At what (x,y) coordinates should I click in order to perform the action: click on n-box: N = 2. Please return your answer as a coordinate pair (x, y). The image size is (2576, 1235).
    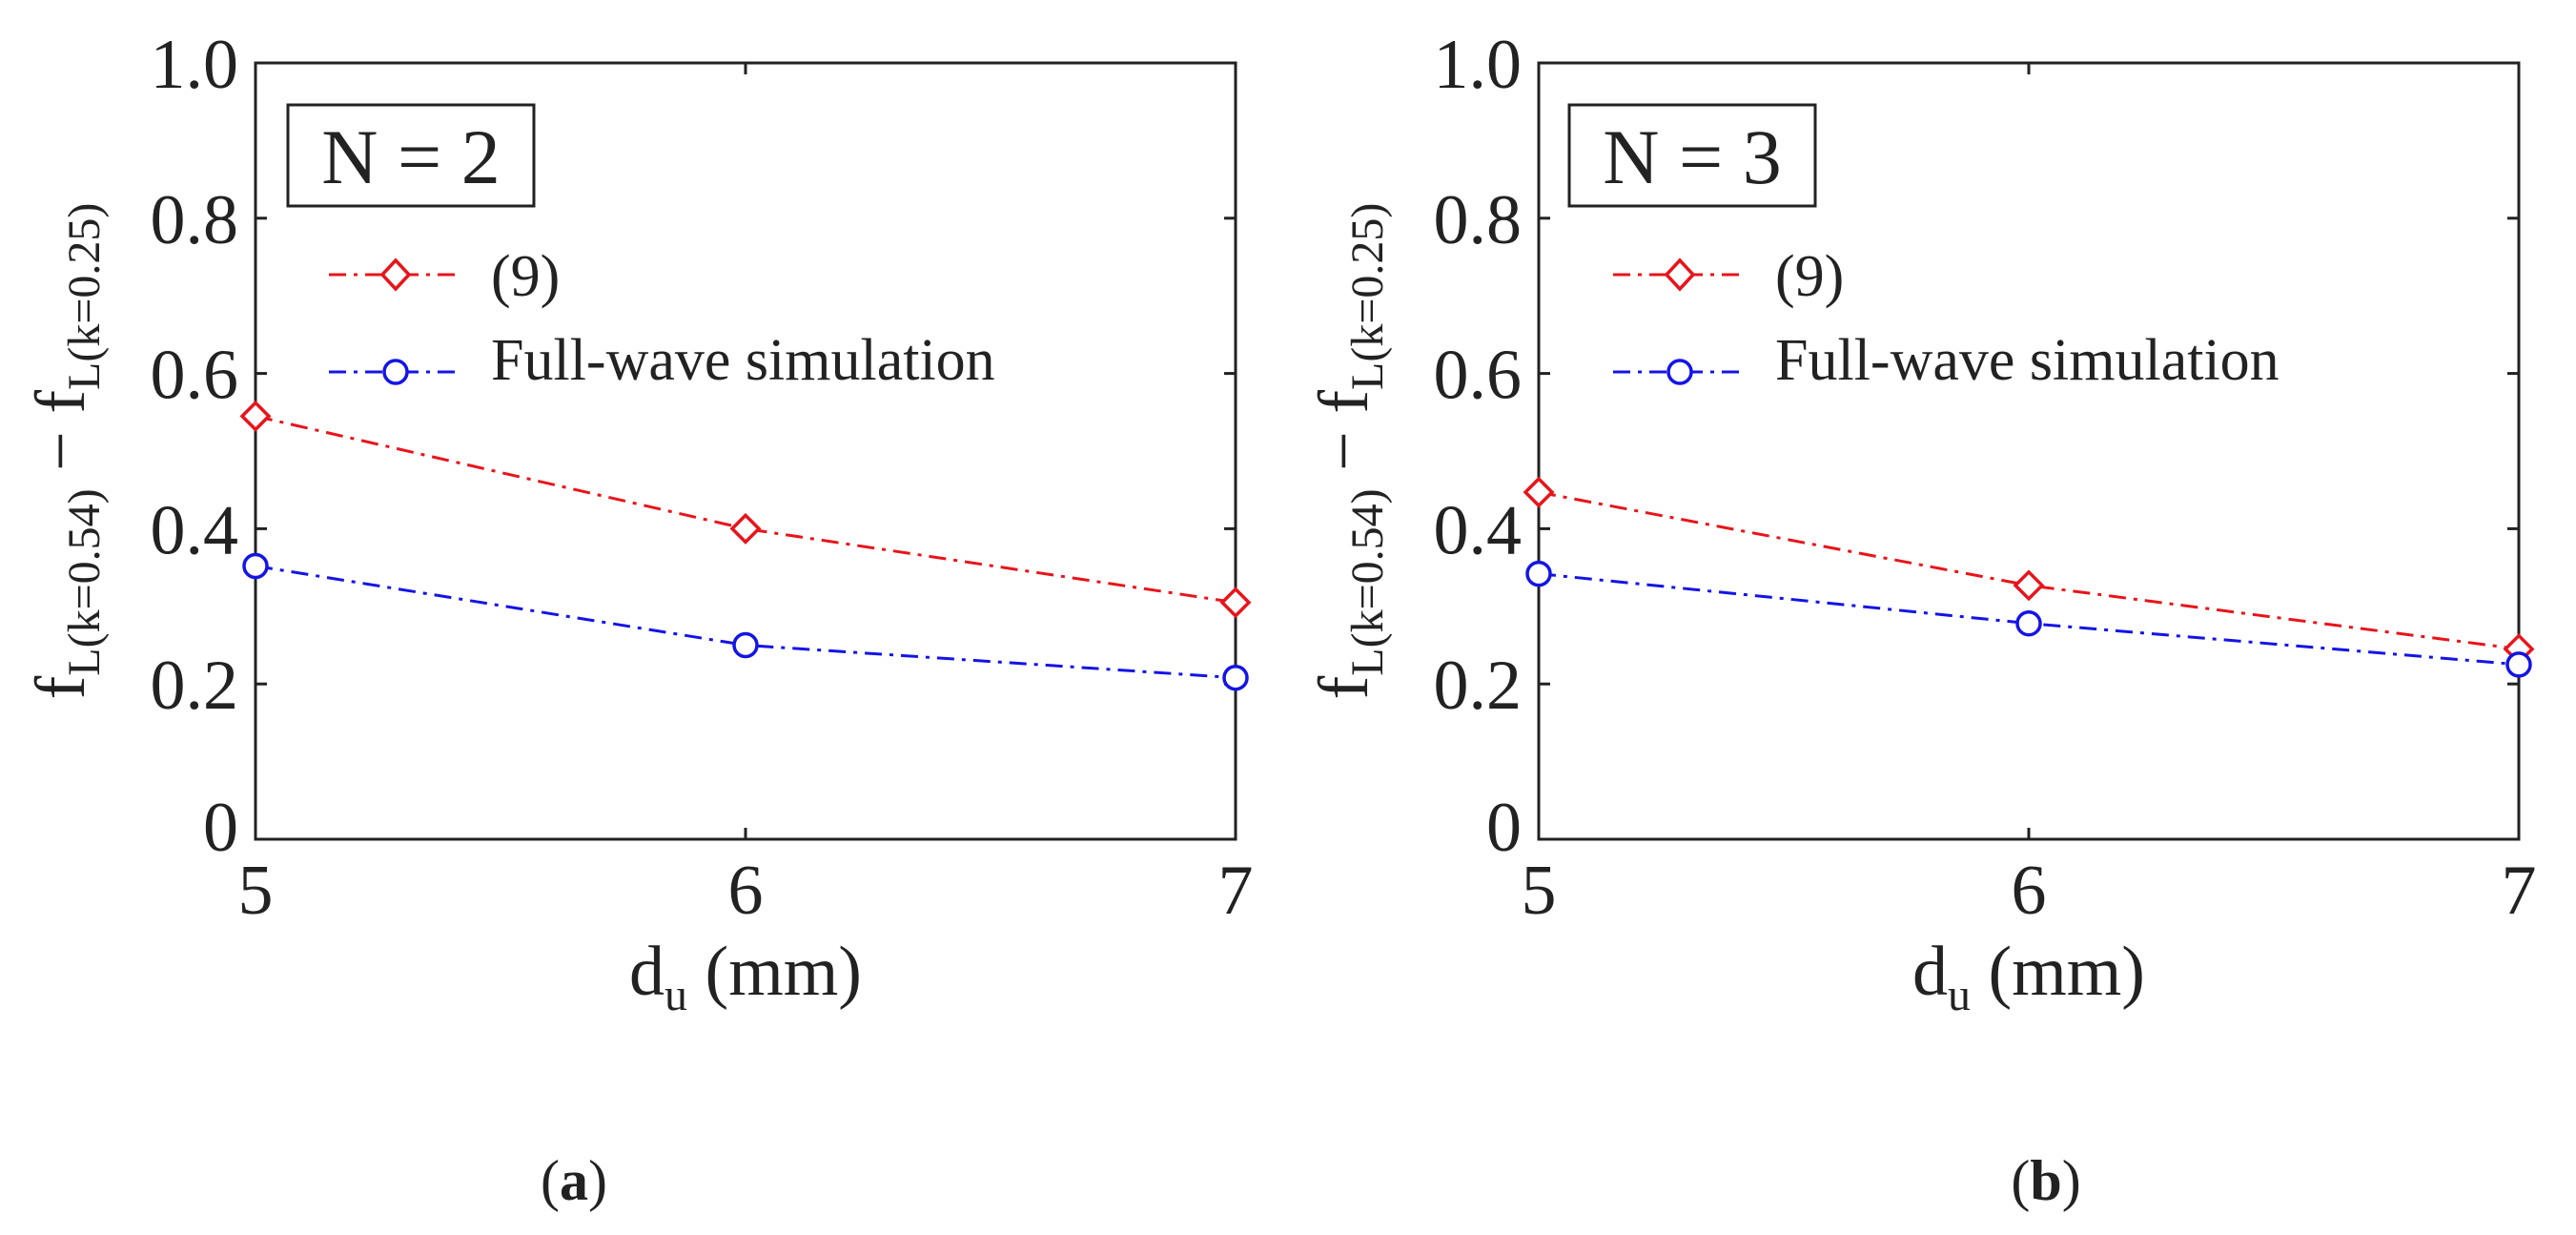
    Looking at the image, I should click on (411, 155).